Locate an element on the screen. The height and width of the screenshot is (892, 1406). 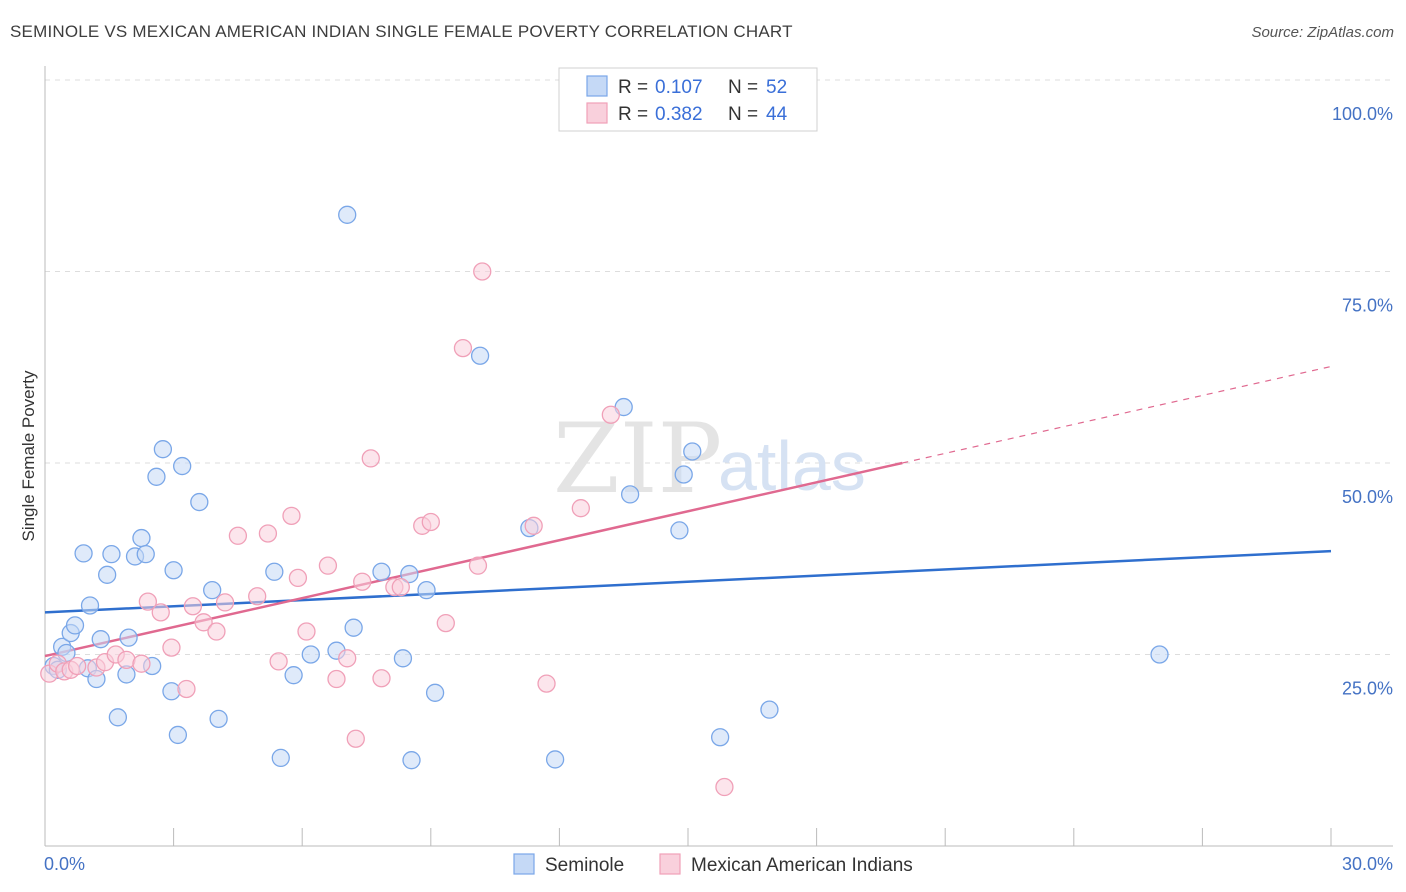
source-label: Source: ZipAtlas.com is located at coordinates (1322, 32).